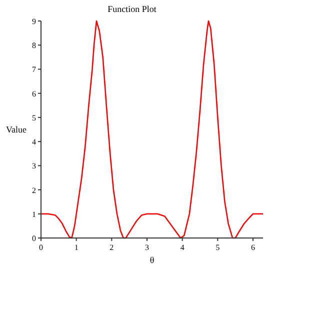 The image size is (326, 326). Describe the element at coordinates (182, 247) in the screenshot. I see `x-tick-label: 4` at that location.